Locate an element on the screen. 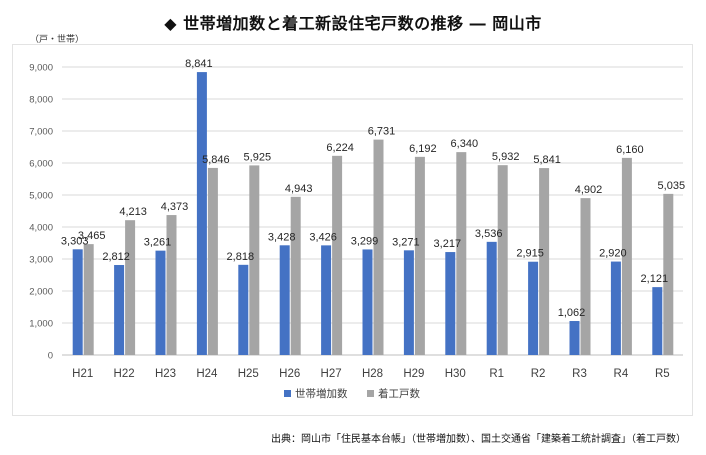 Image resolution: width=706 pixels, height=455 pixels. y-tick-label: 2,000 is located at coordinates (41, 292).